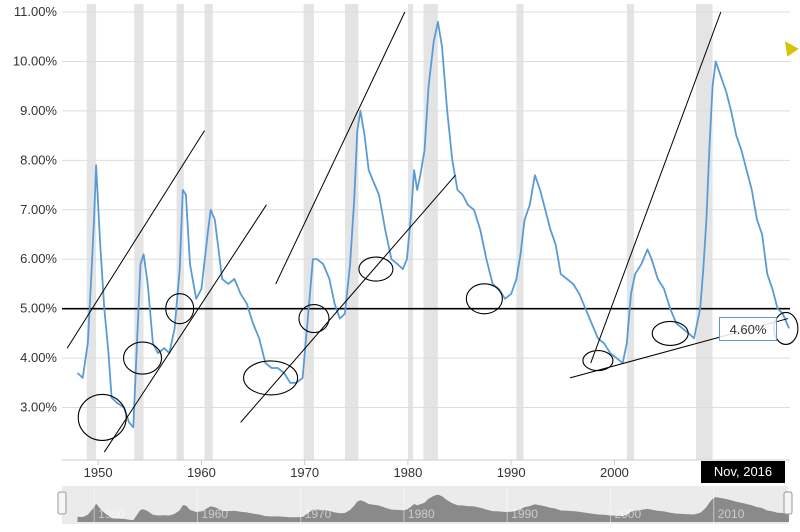  I want to click on y-tick-label: 11.00%, so click(36, 11).